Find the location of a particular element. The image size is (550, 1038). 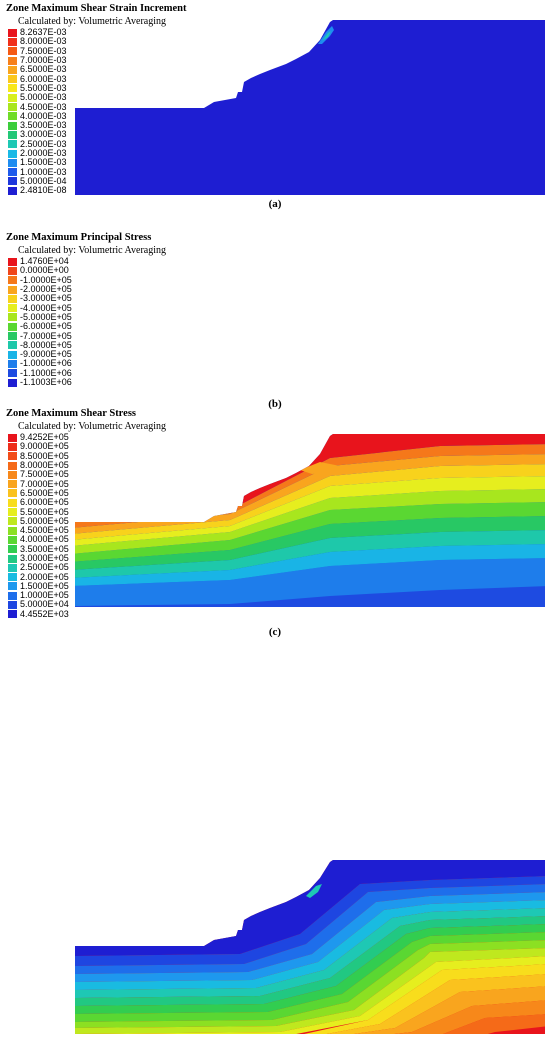

legend-entry: 5.0000E+04 is located at coordinates (38, 604).